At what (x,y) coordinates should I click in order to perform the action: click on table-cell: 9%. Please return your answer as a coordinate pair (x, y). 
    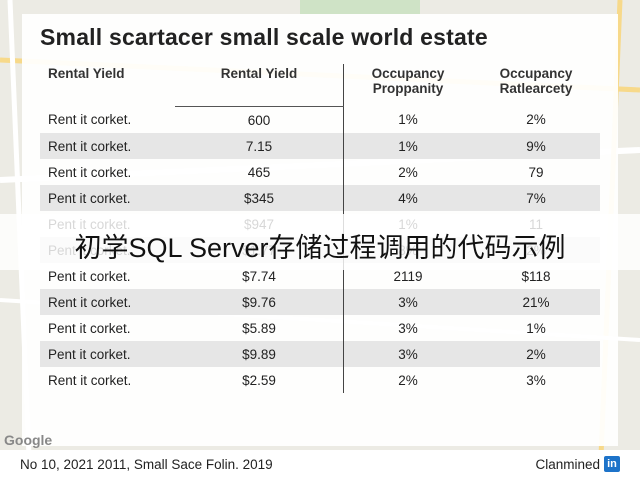
    Looking at the image, I should click on (536, 146).